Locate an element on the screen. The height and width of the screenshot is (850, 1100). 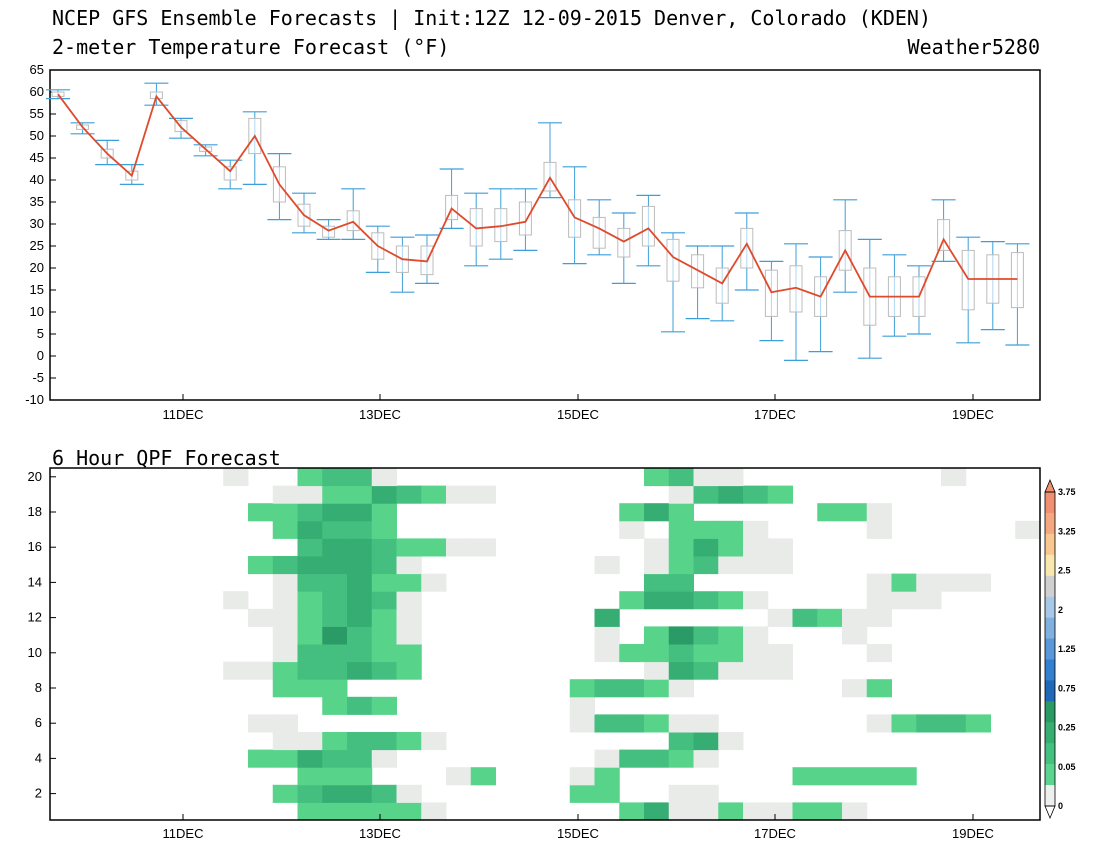
y-tick-label: 25 is located at coordinates (37, 245).